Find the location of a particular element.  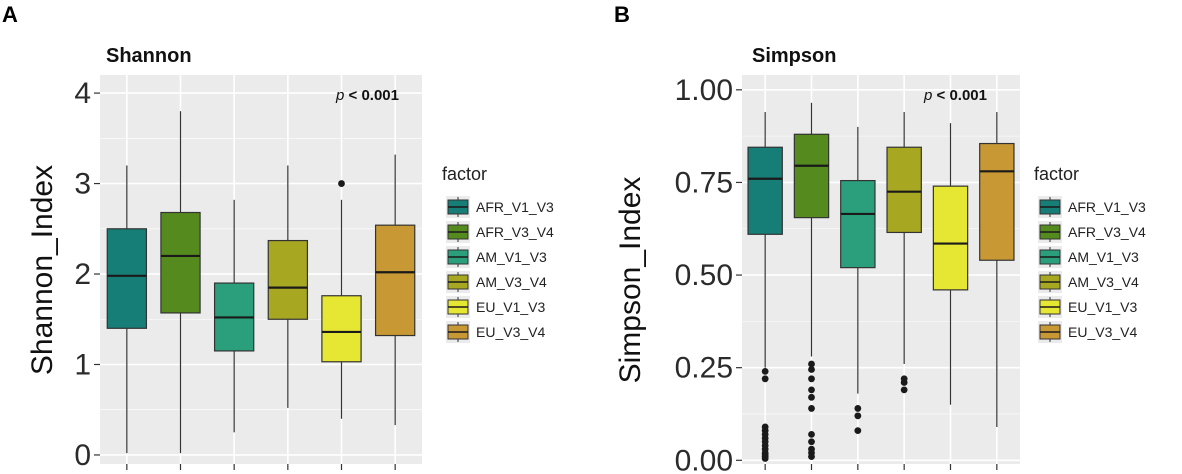

legend-title-simpson: factor is located at coordinates (1056, 174).